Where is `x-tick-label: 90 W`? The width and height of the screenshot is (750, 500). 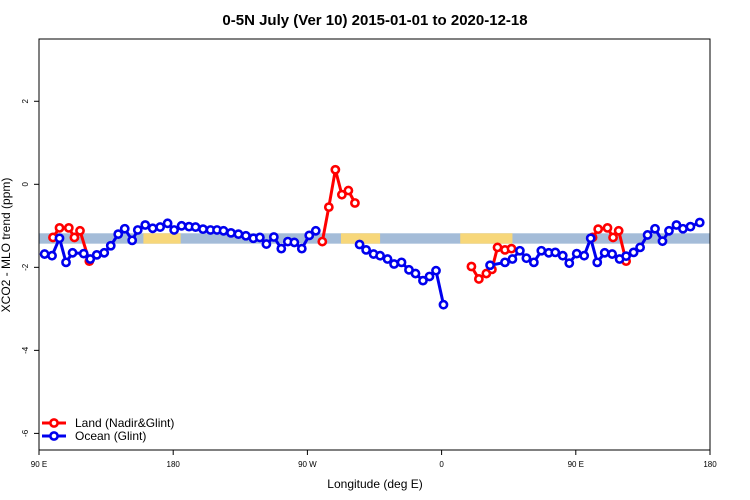 x-tick-label: 90 W is located at coordinates (307, 464).